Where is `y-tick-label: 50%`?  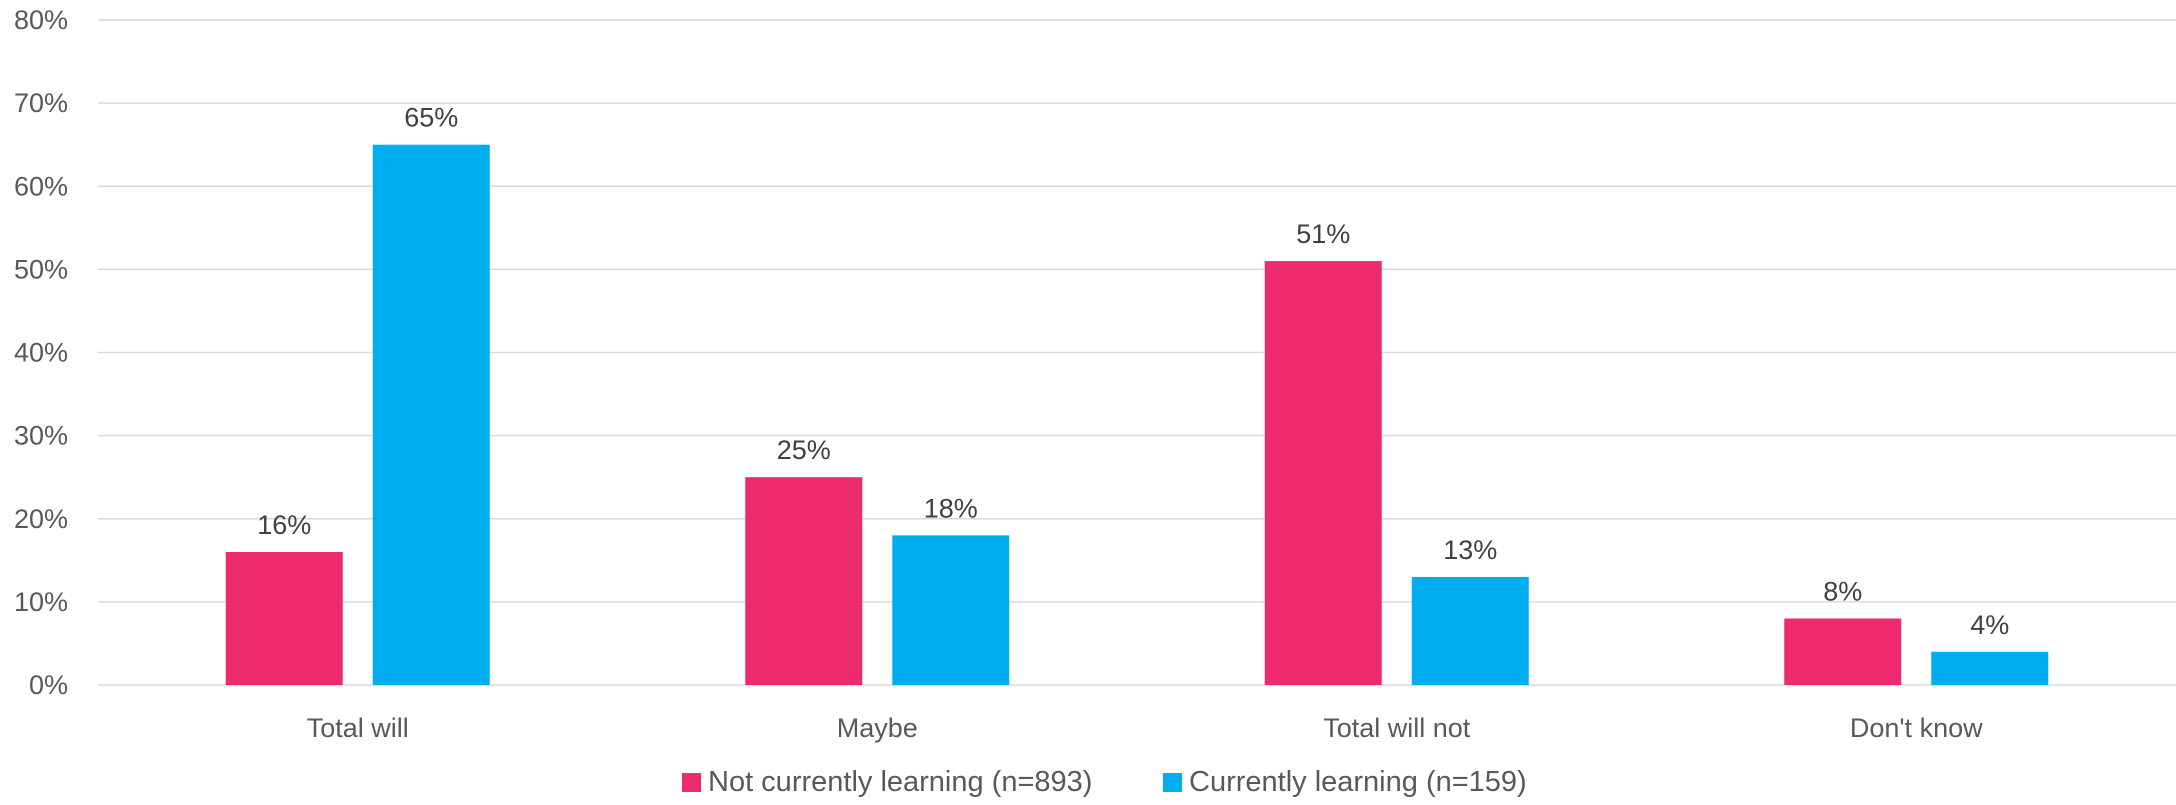
y-tick-label: 50% is located at coordinates (41, 269).